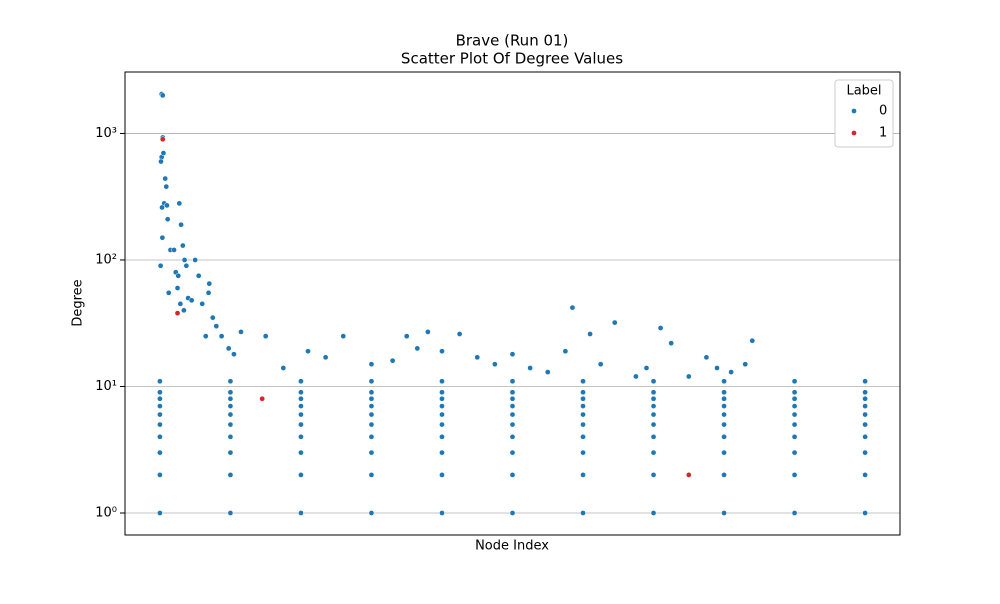 Image resolution: width=1000 pixels, height=604 pixels. What do you see at coordinates (854, 111) in the screenshot?
I see `legend-marker` at bounding box center [854, 111].